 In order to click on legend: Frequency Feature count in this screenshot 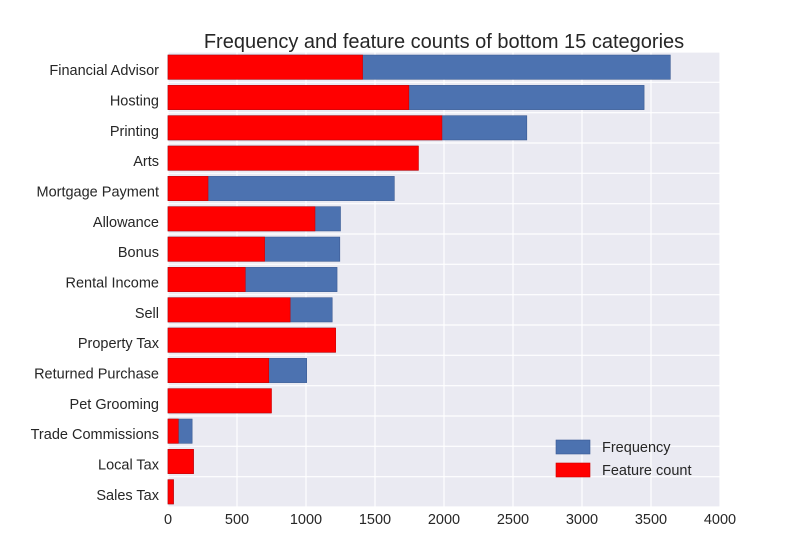, I will do `click(623, 459)`.